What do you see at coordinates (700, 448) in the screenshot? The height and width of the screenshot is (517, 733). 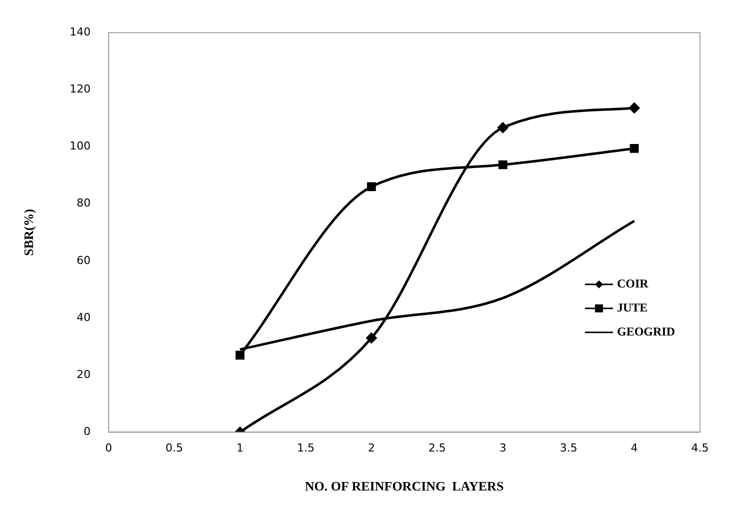 I see `x-tick-label: 4.5` at bounding box center [700, 448].